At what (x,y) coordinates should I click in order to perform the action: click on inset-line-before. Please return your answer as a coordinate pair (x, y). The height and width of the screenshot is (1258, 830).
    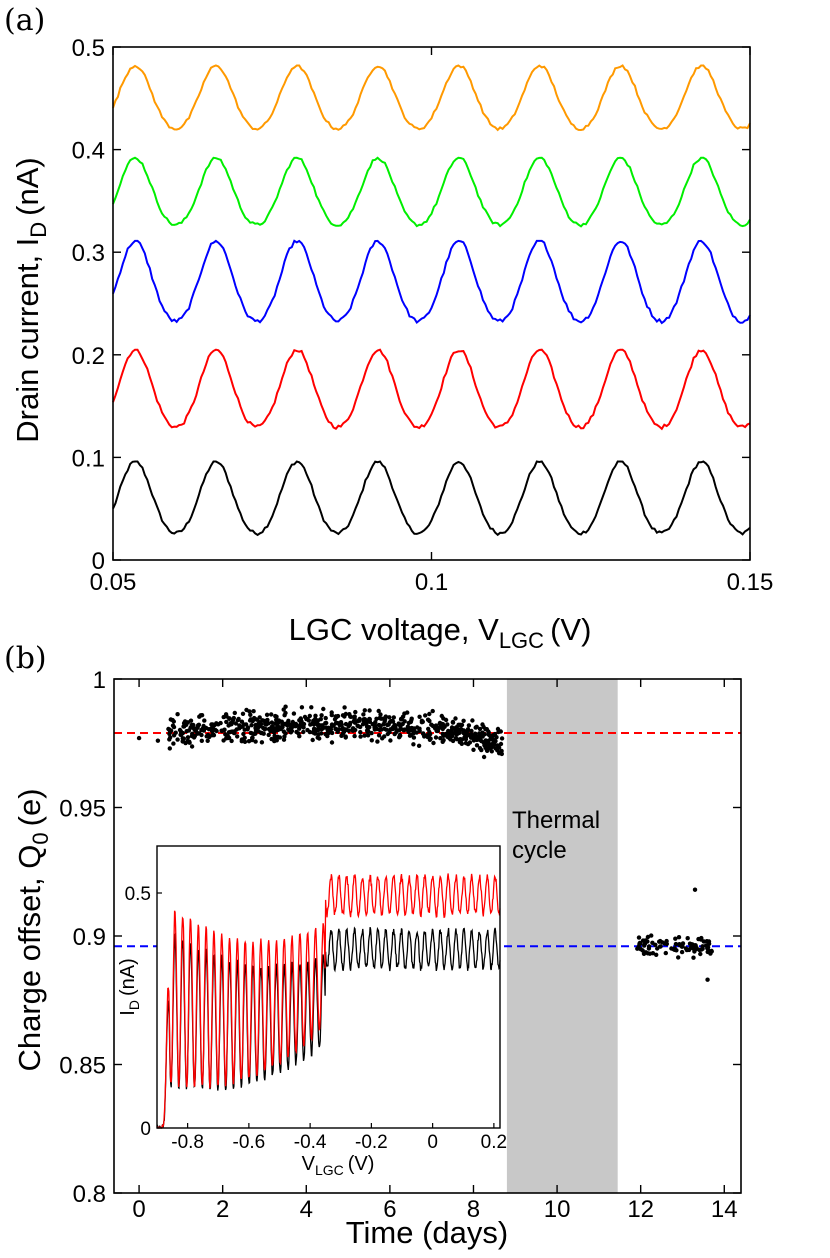
    Looking at the image, I should click on (328, 1027).